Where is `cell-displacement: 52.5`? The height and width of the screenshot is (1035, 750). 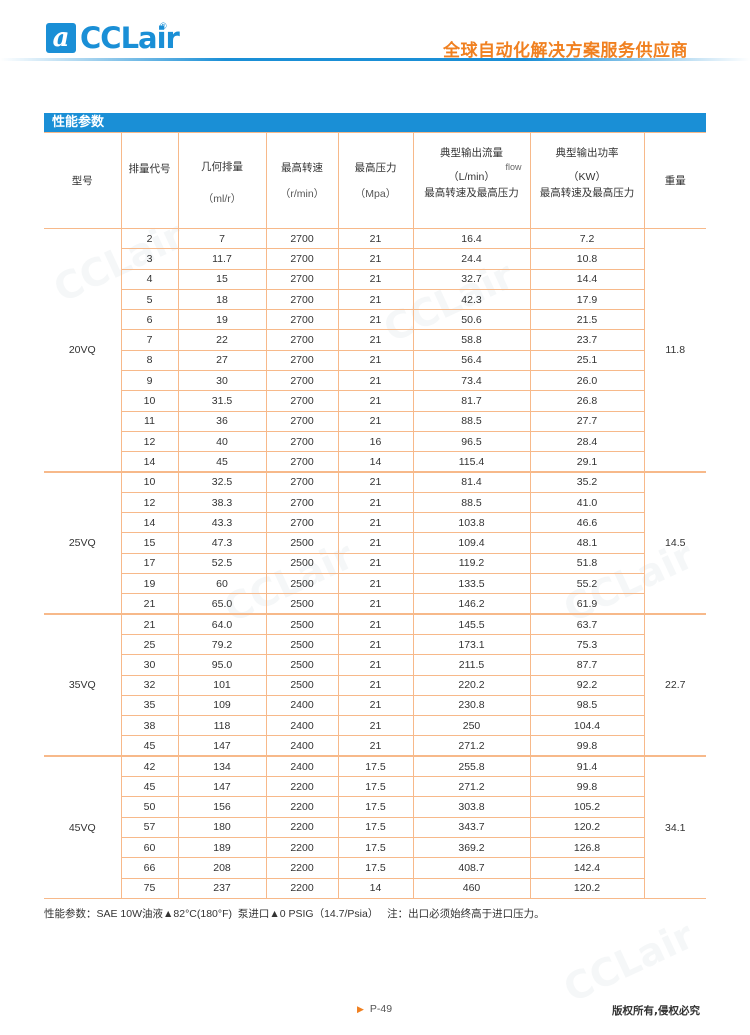 cell-displacement: 52.5 is located at coordinates (222, 563).